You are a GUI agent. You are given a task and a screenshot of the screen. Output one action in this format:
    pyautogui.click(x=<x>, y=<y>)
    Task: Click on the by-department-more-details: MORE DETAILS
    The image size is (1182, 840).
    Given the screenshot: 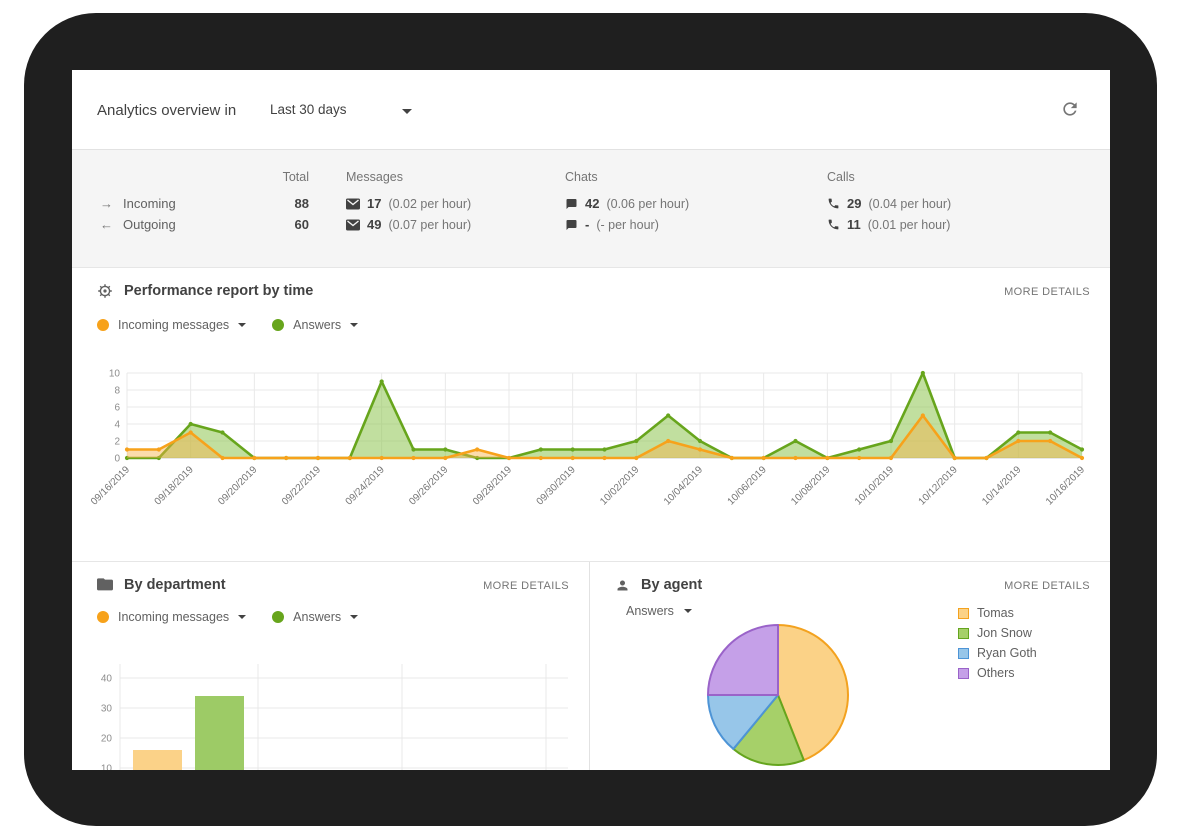 What is the action you would take?
    pyautogui.click(x=526, y=586)
    